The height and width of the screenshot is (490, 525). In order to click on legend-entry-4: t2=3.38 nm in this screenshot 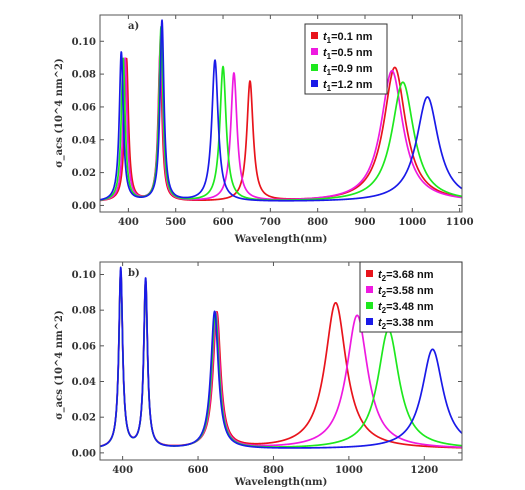, I will do `click(406, 324)`.